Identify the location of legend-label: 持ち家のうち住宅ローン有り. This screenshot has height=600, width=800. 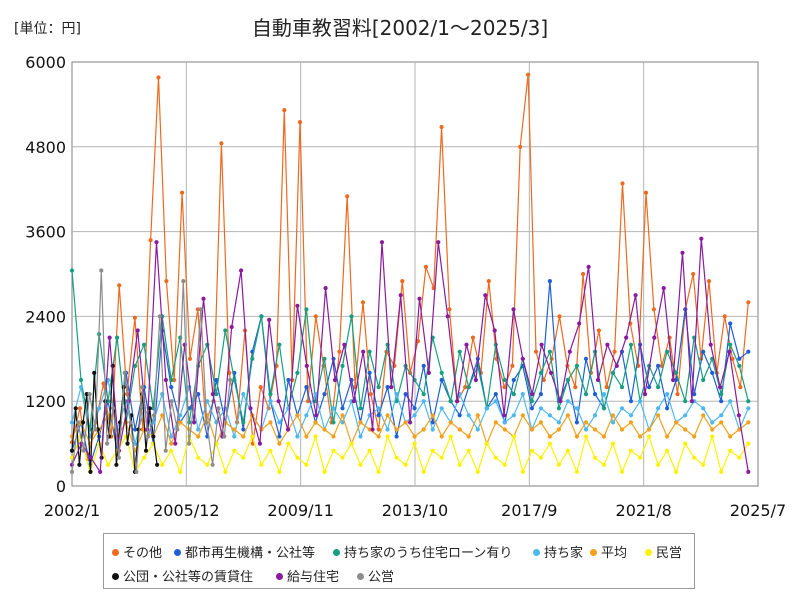
(428, 553).